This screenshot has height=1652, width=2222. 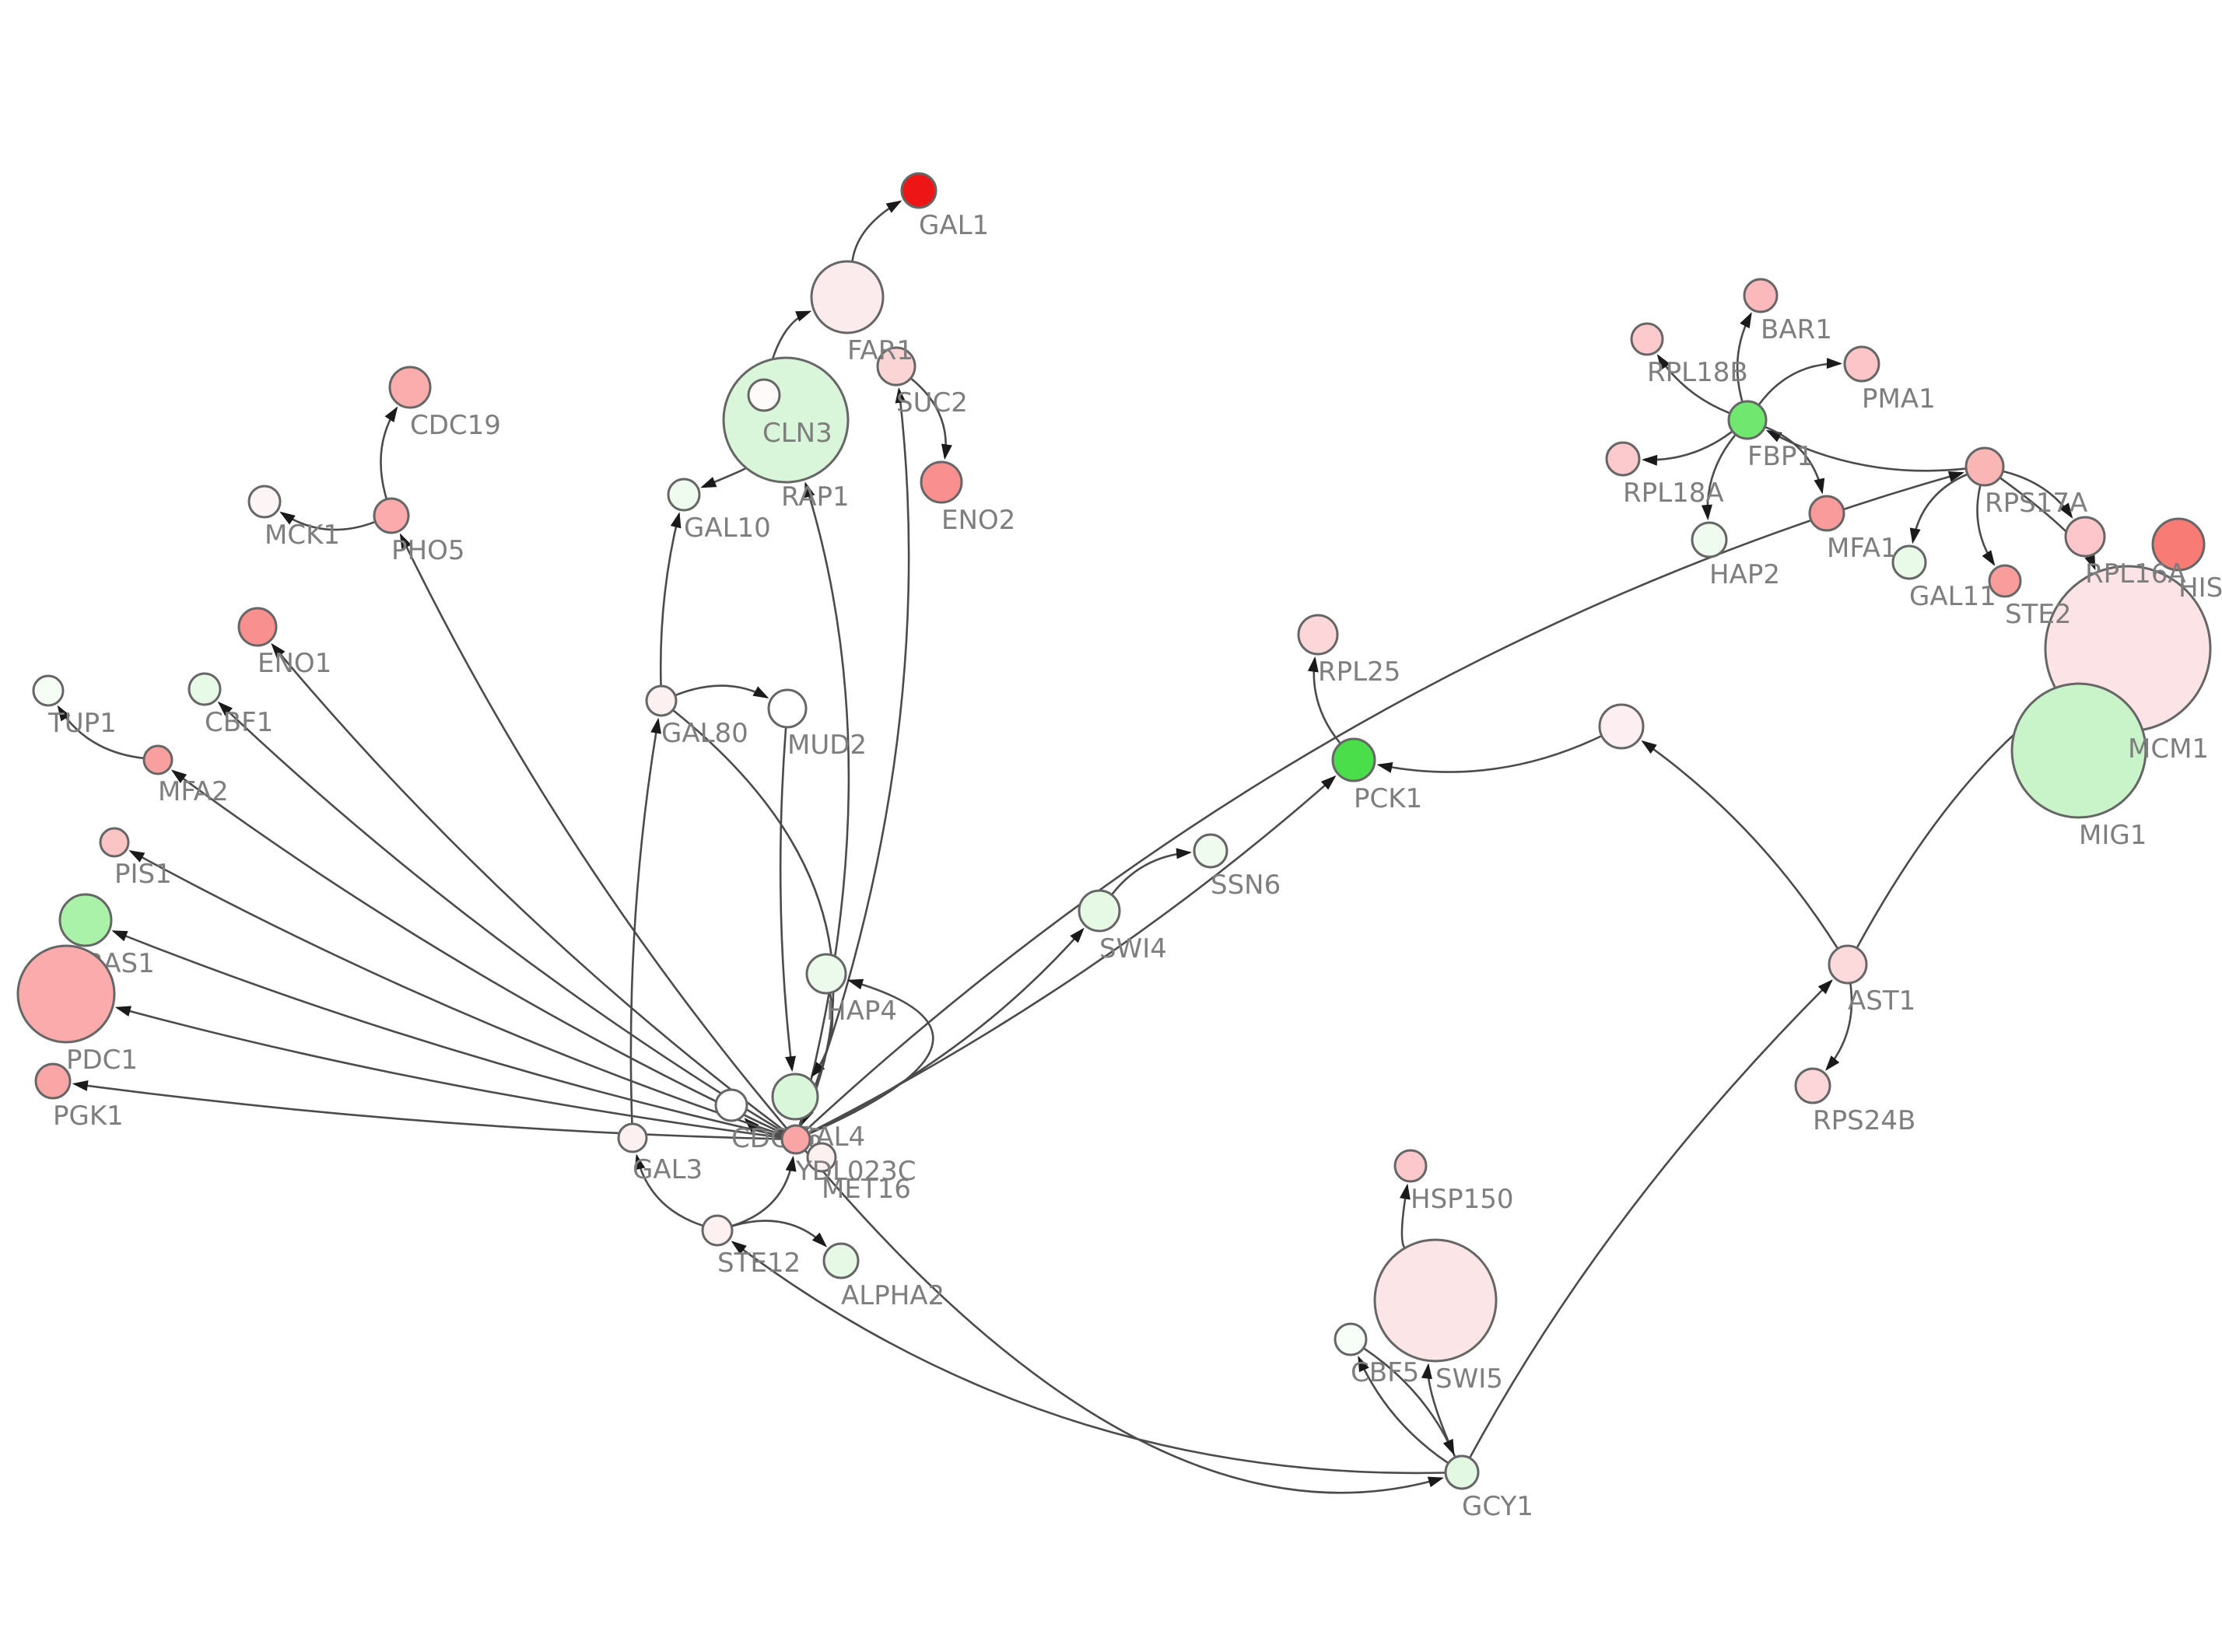 I want to click on edge-RPS17A-GAL11, so click(x=1938, y=509).